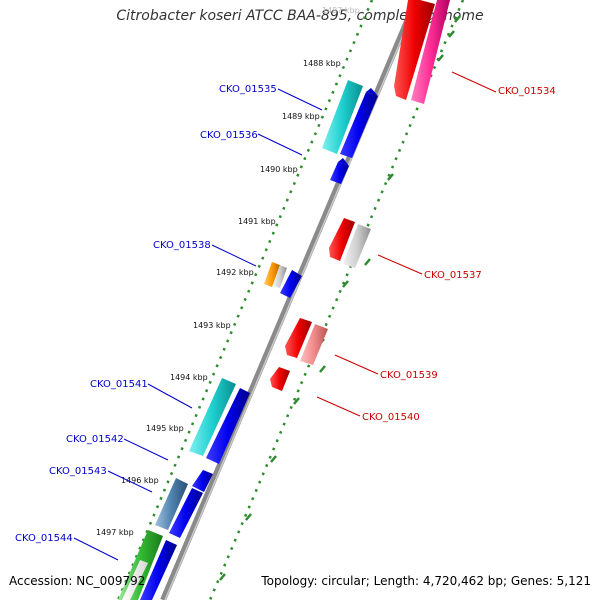 The image size is (600, 600). Describe the element at coordinates (342, 239) in the screenshot. I see `gene-CKO_01537-a` at that location.